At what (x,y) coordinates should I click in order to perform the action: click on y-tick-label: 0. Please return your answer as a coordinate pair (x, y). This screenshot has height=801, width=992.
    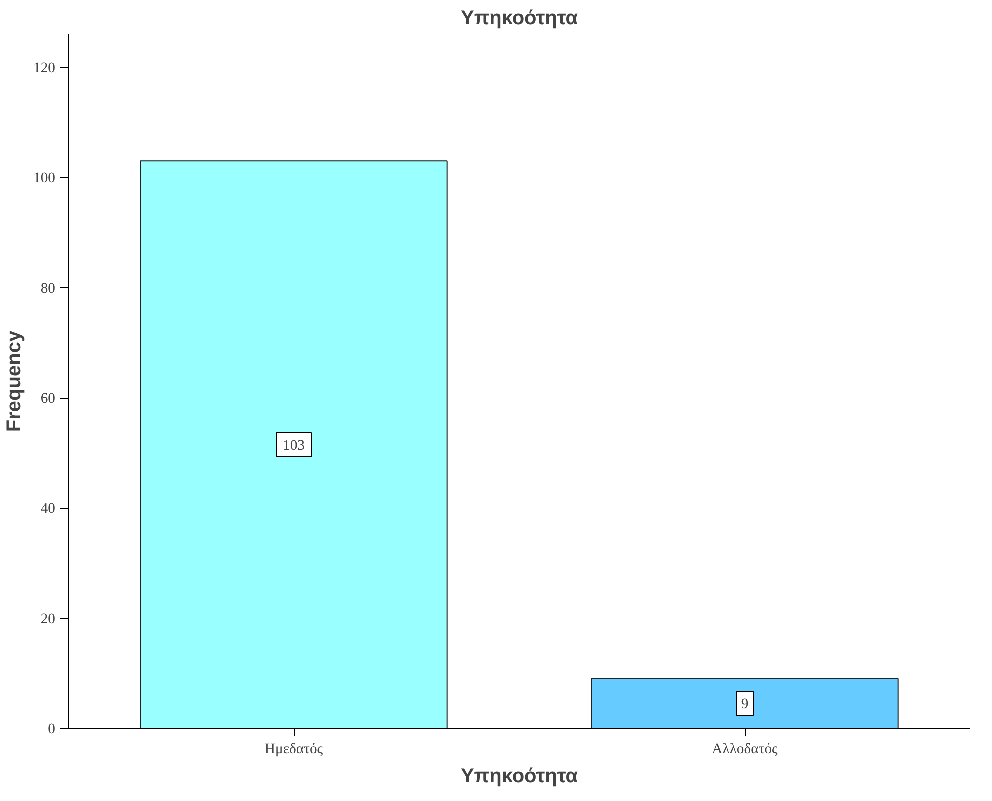
    Looking at the image, I should click on (52, 730).